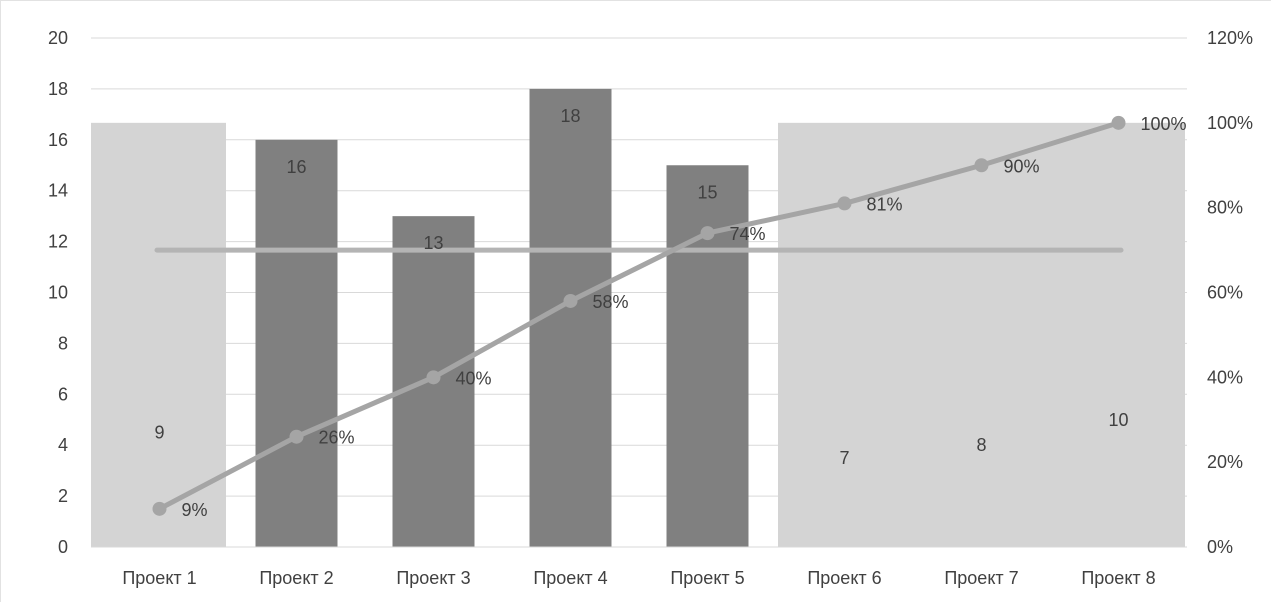 This screenshot has width=1271, height=602. Describe the element at coordinates (707, 578) in the screenshot. I see `x-tick-label: Проект 5` at that location.